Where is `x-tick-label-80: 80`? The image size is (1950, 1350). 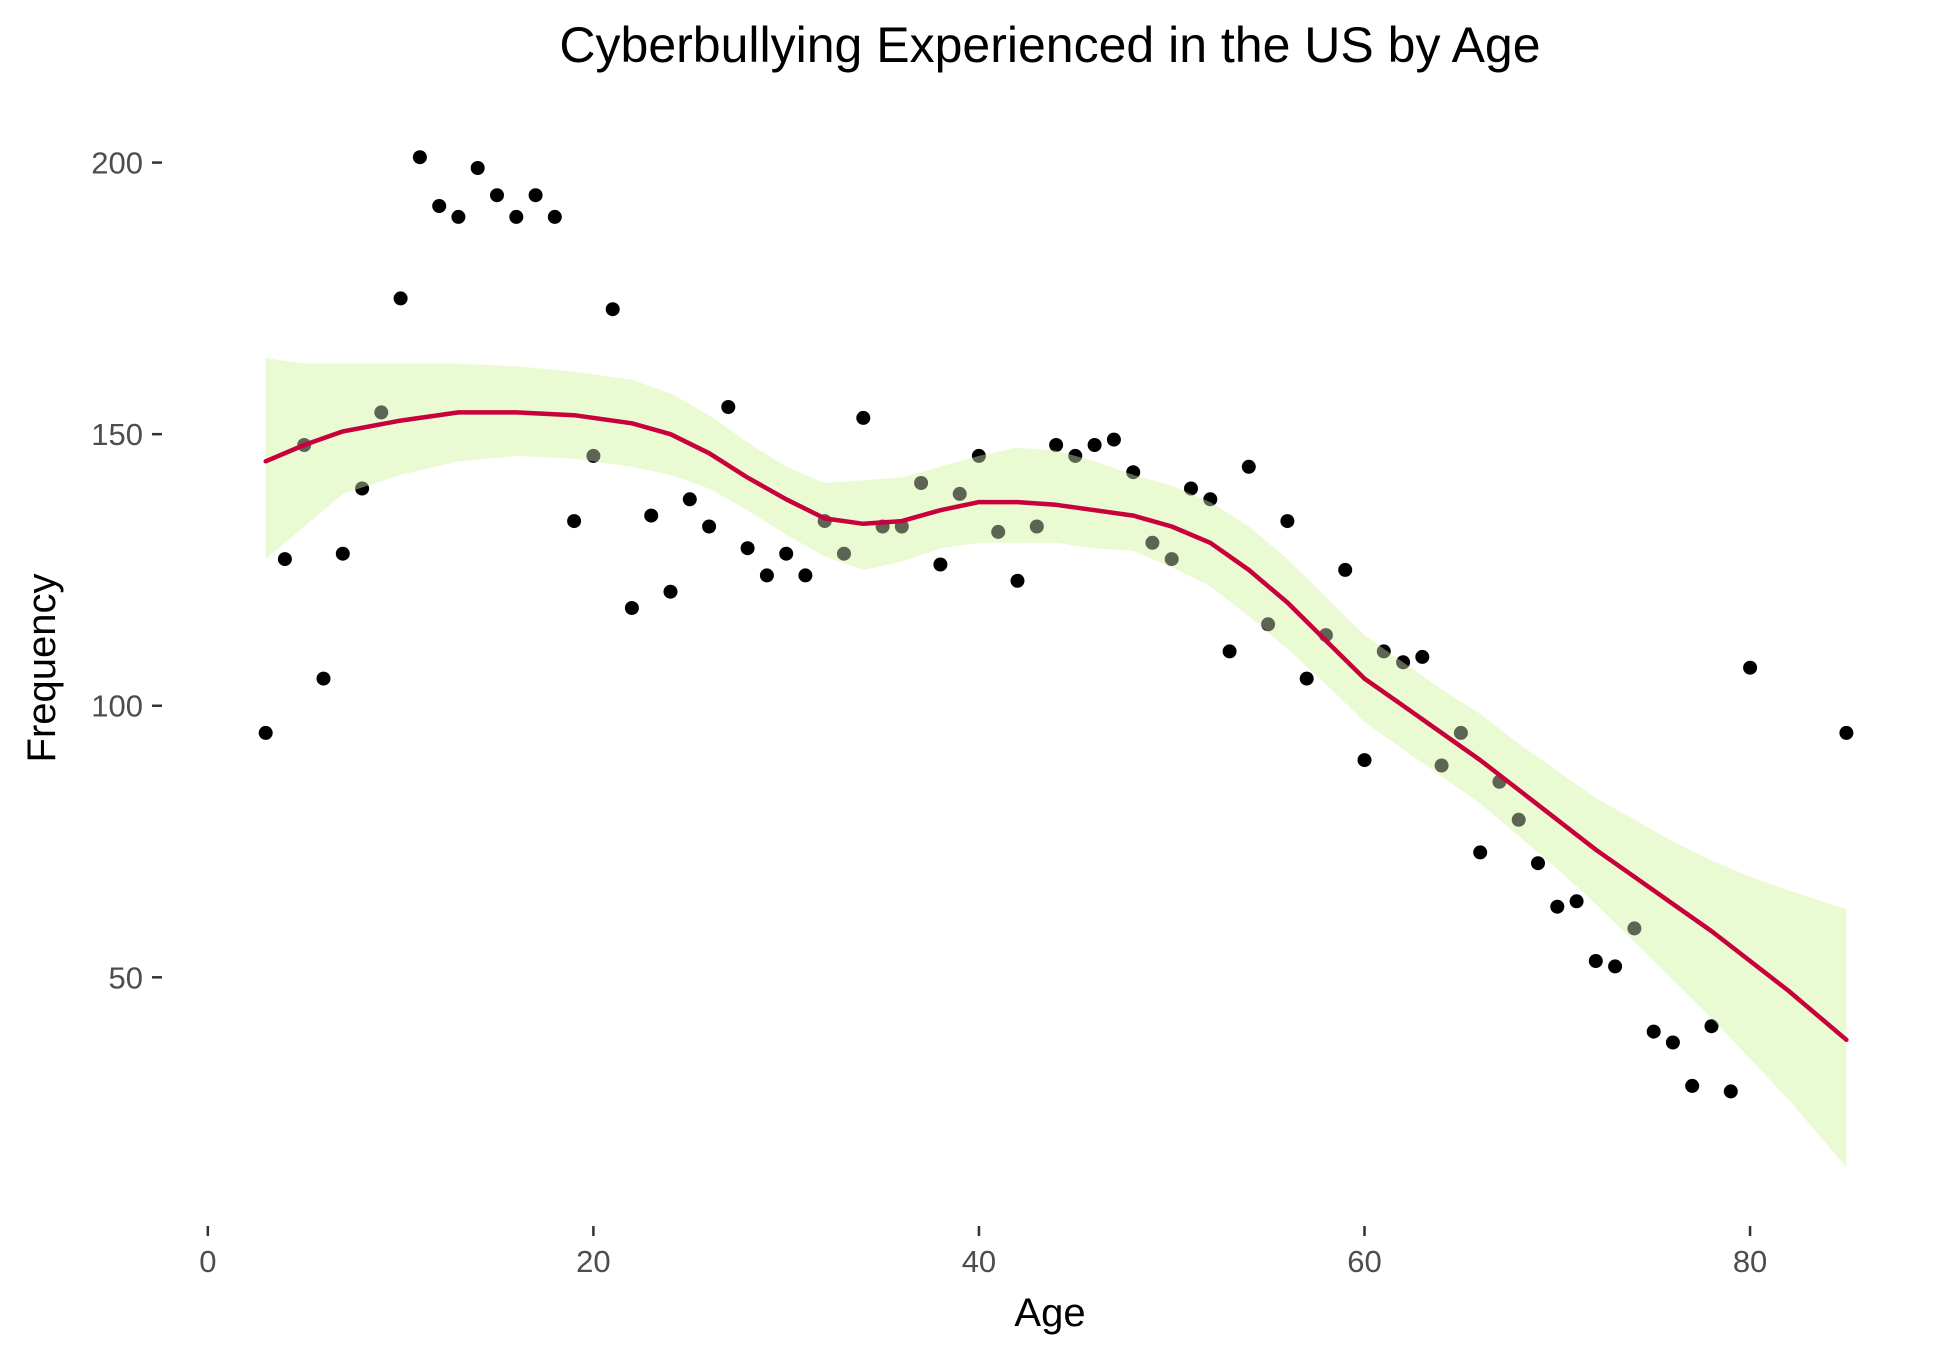
x-tick-label-80: 80 is located at coordinates (1750, 1261).